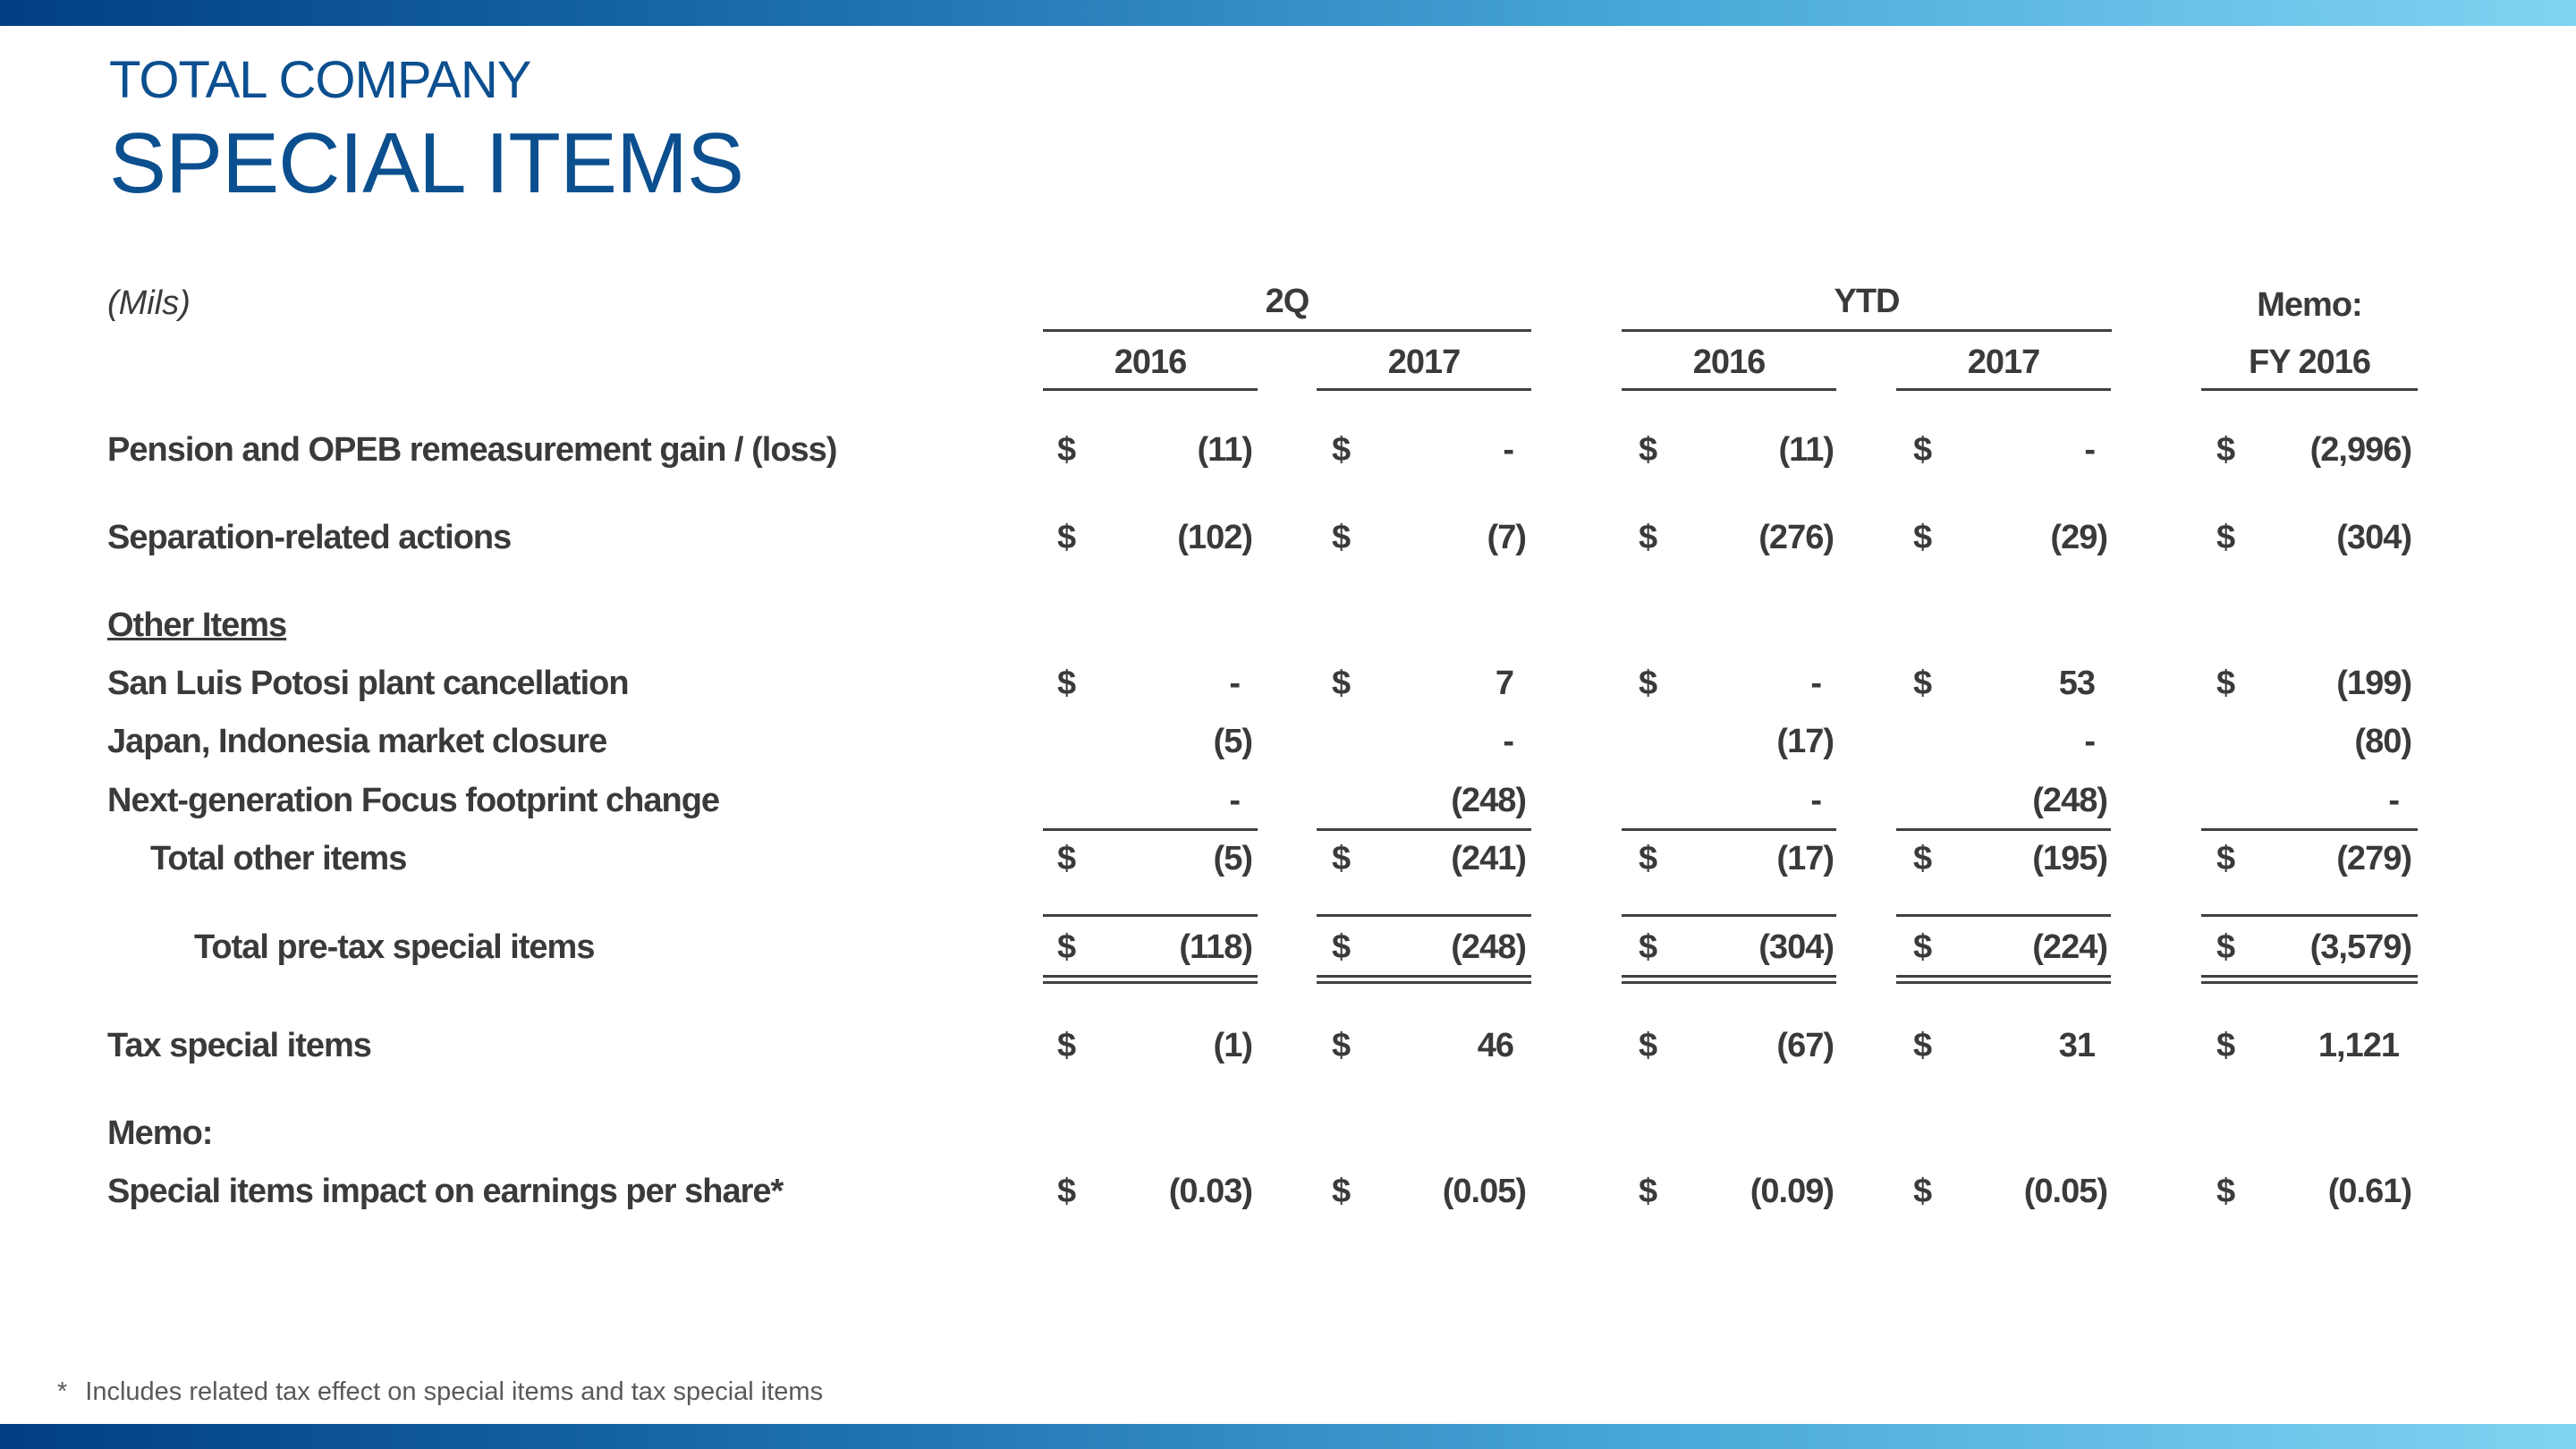  I want to click on table-cell: (80), so click(2383, 741).